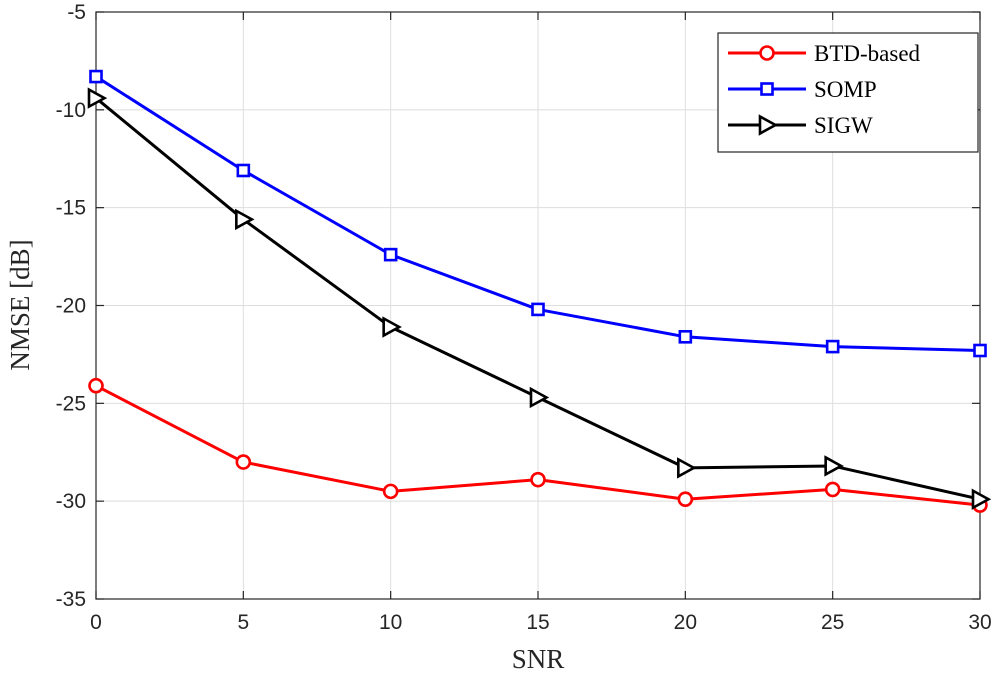 This screenshot has height=674, width=996. Describe the element at coordinates (71, 306) in the screenshot. I see `y-tick-label: -20` at that location.